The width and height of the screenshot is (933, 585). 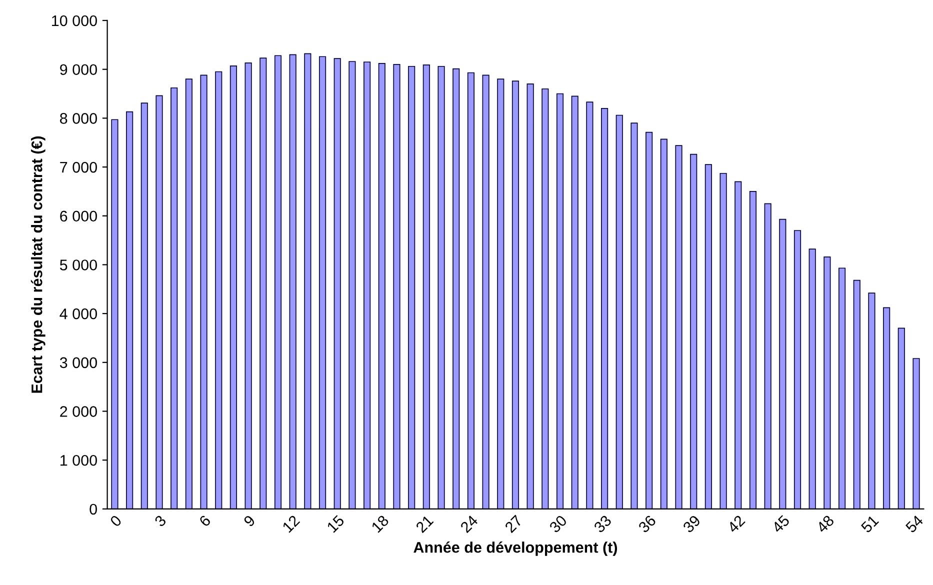 What do you see at coordinates (870, 524) in the screenshot?
I see `x-tick-label: 51` at bounding box center [870, 524].